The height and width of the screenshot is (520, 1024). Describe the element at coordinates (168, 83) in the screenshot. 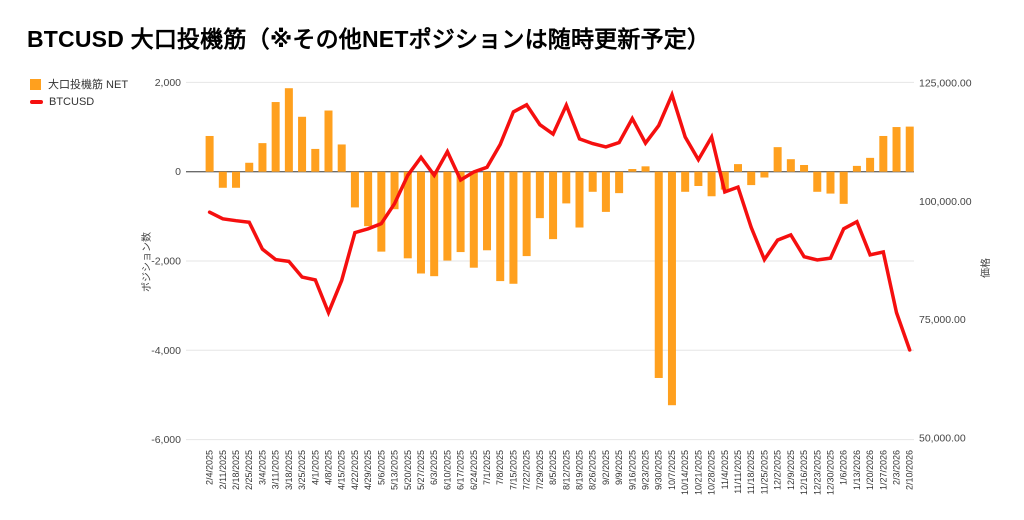

I see `left-axis-tick-label: 2,000` at that location.